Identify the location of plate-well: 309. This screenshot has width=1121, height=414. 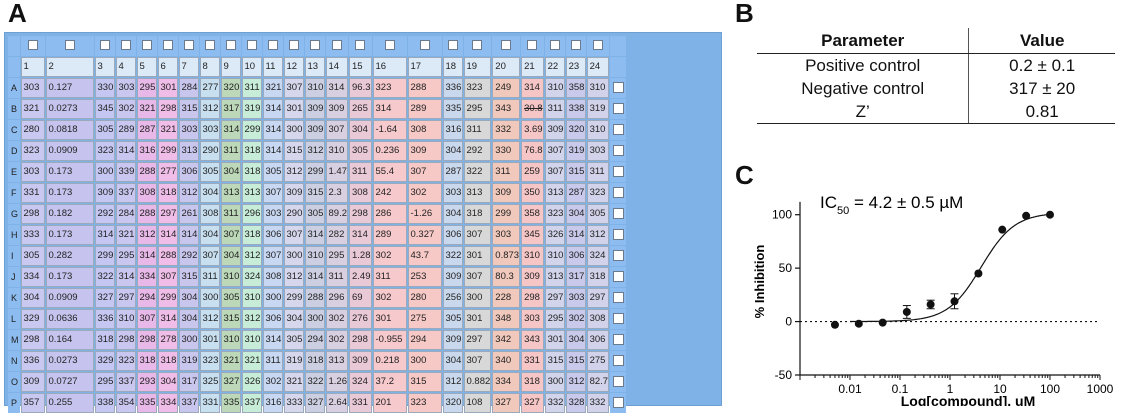
(314, 130).